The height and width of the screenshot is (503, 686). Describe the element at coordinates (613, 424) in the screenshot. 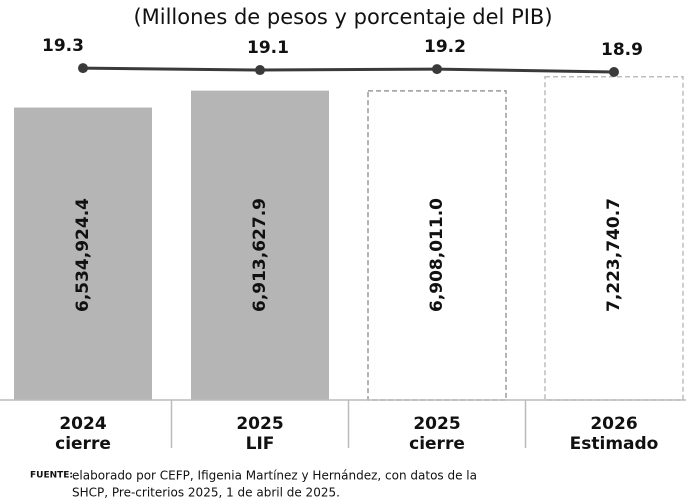

I see `x-tick-label: 2026` at that location.